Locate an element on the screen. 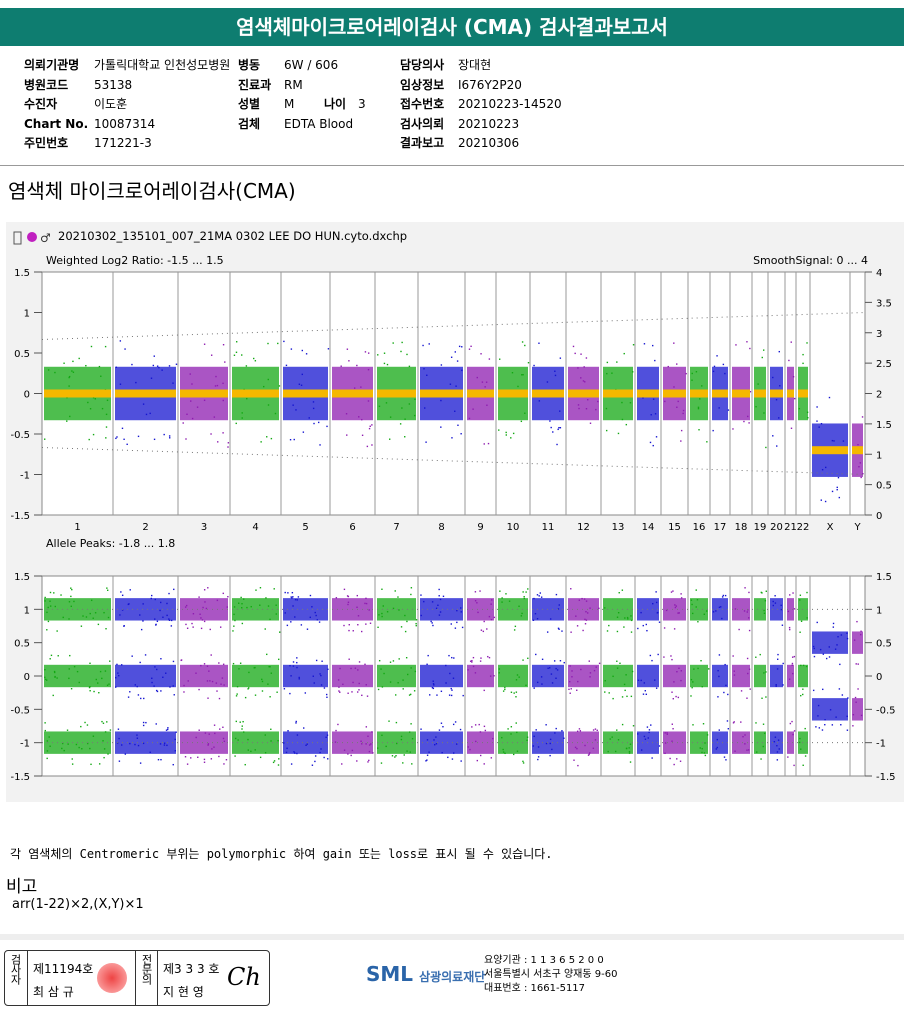 Image resolution: width=904 pixels, height=1015 pixels. smooth-signal is located at coordinates (741, 393).